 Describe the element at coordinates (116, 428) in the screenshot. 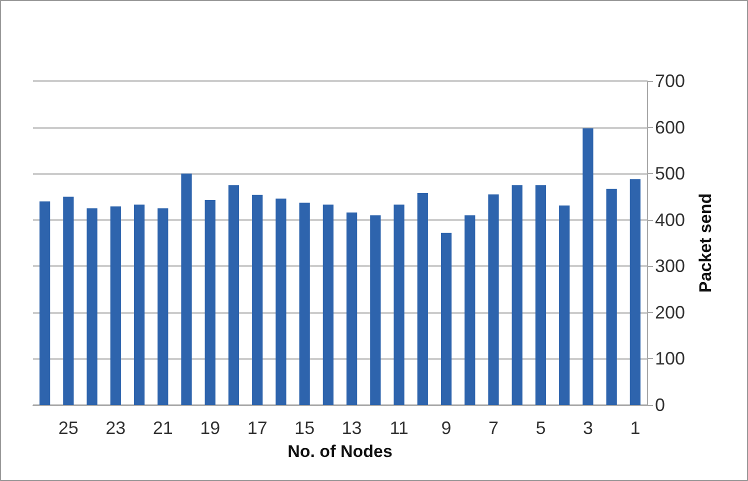

I see `x-tick-label: 23` at that location.